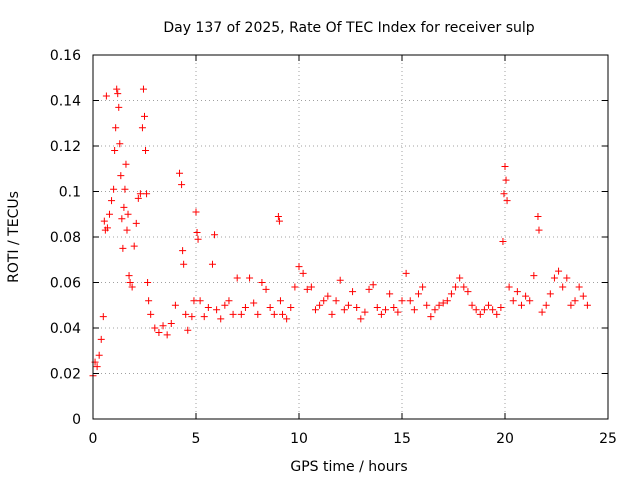 Image resolution: width=640 pixels, height=480 pixels. Describe the element at coordinates (348, 467) in the screenshot. I see `x-axis-label: GPS time / hours` at that location.